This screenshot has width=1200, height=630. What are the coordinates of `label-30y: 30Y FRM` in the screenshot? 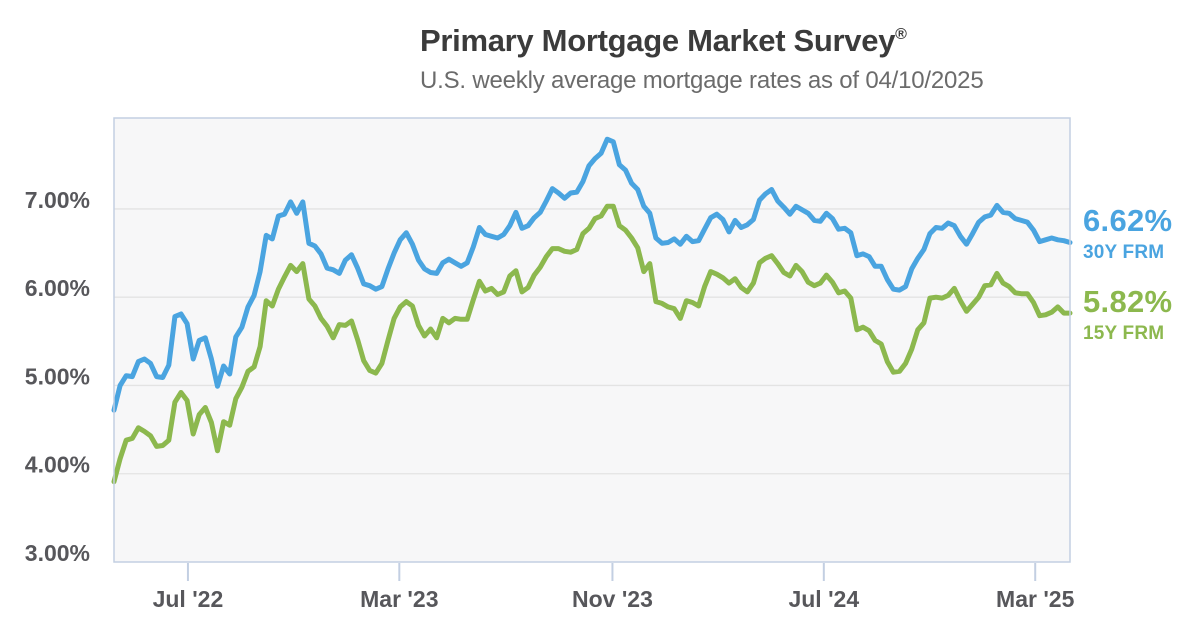 It's located at (1124, 252).